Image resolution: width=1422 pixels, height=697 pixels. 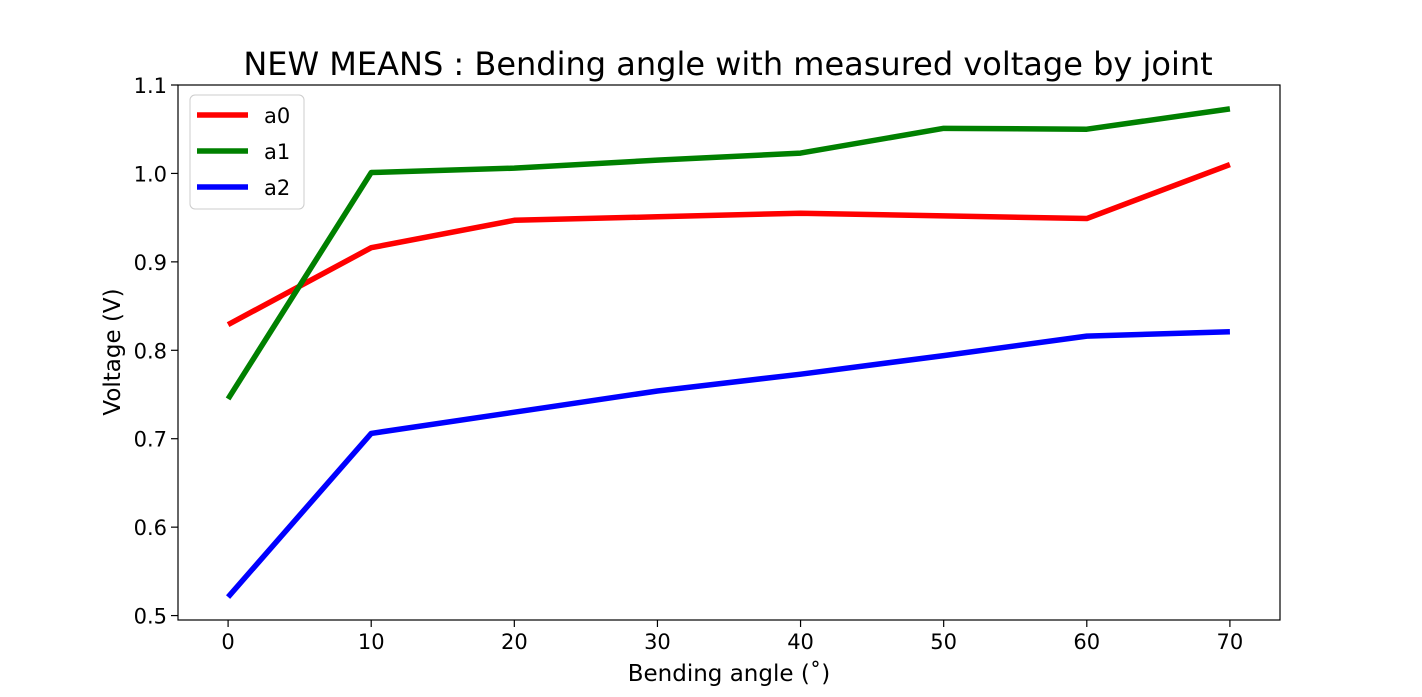 What do you see at coordinates (150, 528) in the screenshot?
I see `y-tick-label: 0.6` at bounding box center [150, 528].